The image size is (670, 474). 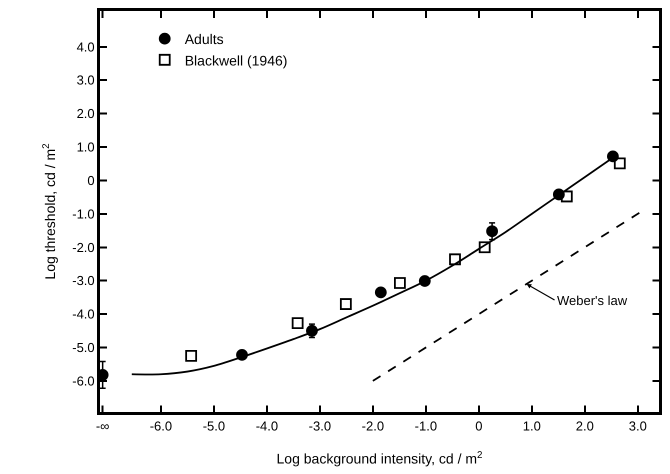 I want to click on y-tick-label: 1.0, so click(x=85, y=147).